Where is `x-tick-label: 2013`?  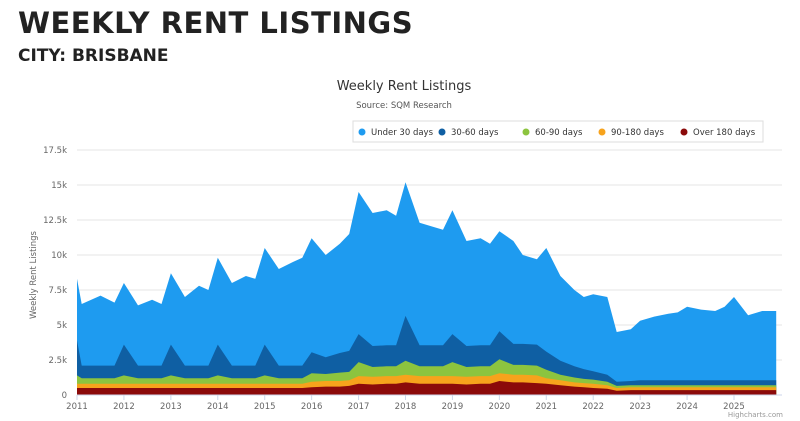
x-tick-label: 2013 is located at coordinates (171, 407).